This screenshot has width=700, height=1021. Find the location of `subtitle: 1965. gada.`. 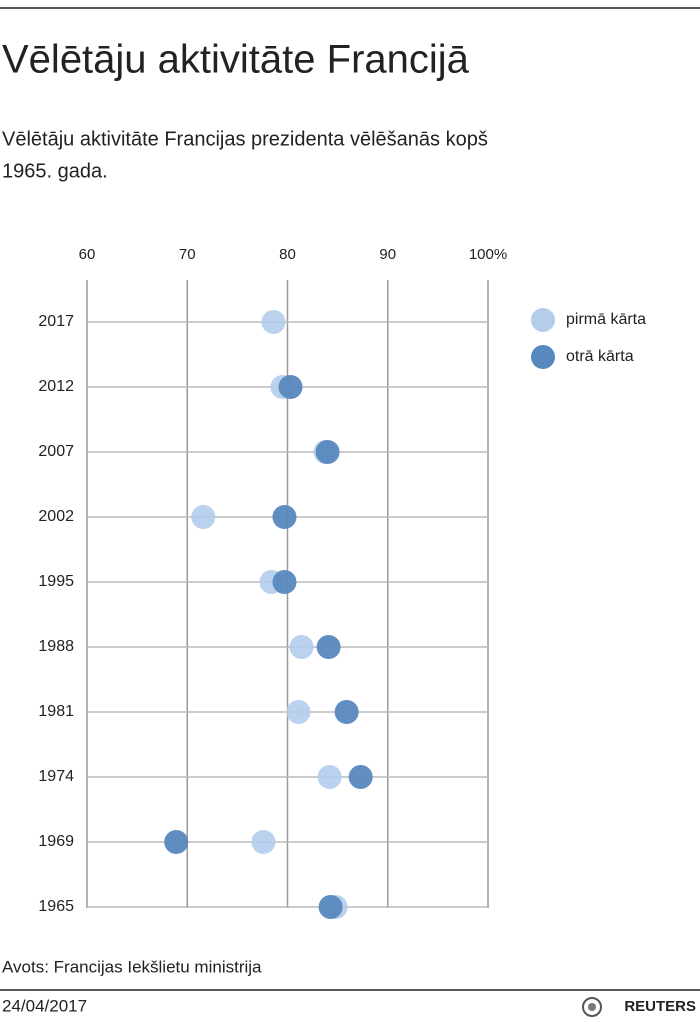

subtitle: 1965. gada. is located at coordinates (55, 171).